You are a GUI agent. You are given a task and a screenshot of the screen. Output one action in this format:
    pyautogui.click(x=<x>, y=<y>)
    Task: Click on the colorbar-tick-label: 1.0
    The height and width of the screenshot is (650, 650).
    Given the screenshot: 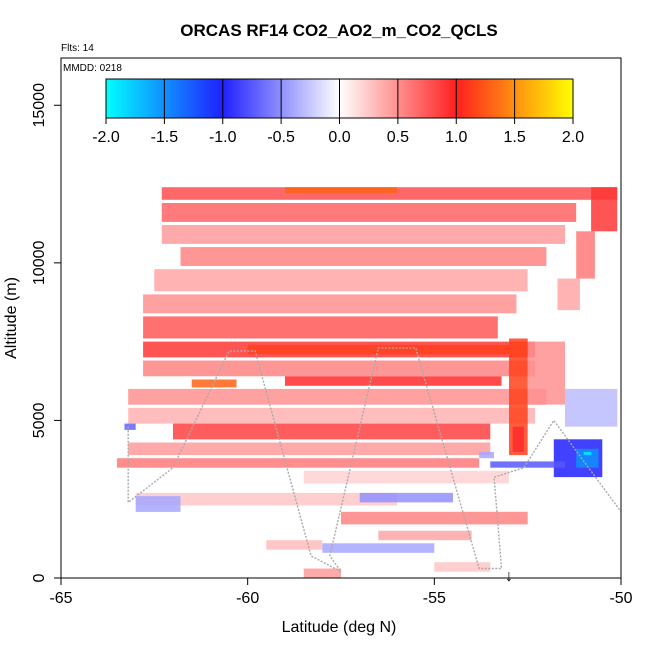 What is the action you would take?
    pyautogui.click(x=456, y=137)
    